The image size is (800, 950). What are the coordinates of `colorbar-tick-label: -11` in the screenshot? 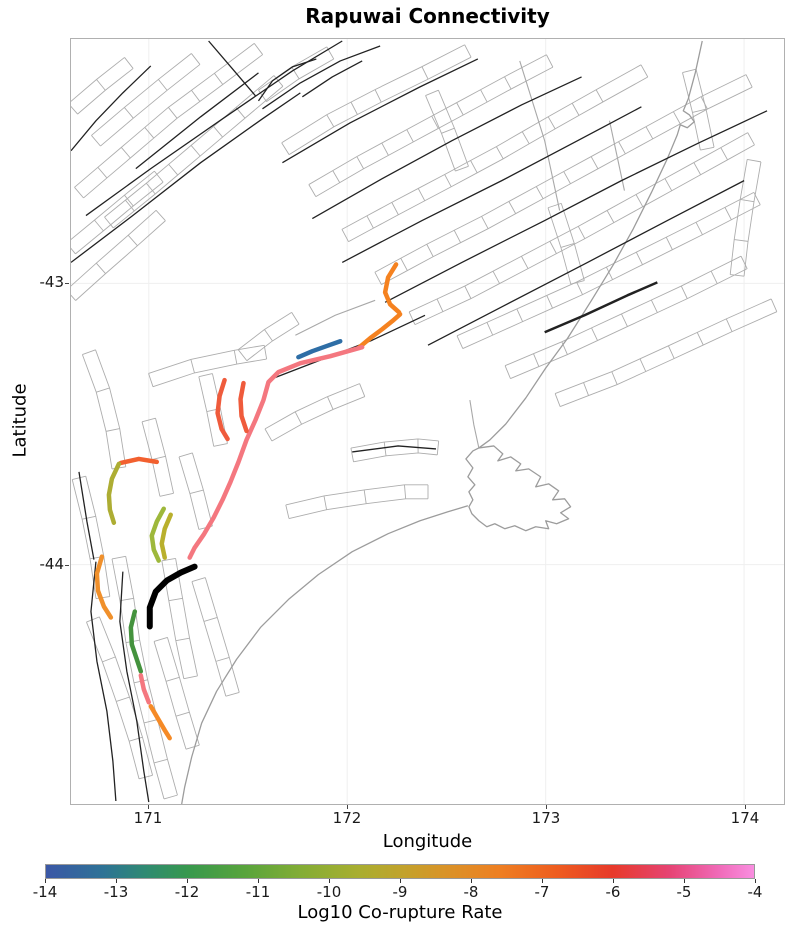 It's located at (258, 892).